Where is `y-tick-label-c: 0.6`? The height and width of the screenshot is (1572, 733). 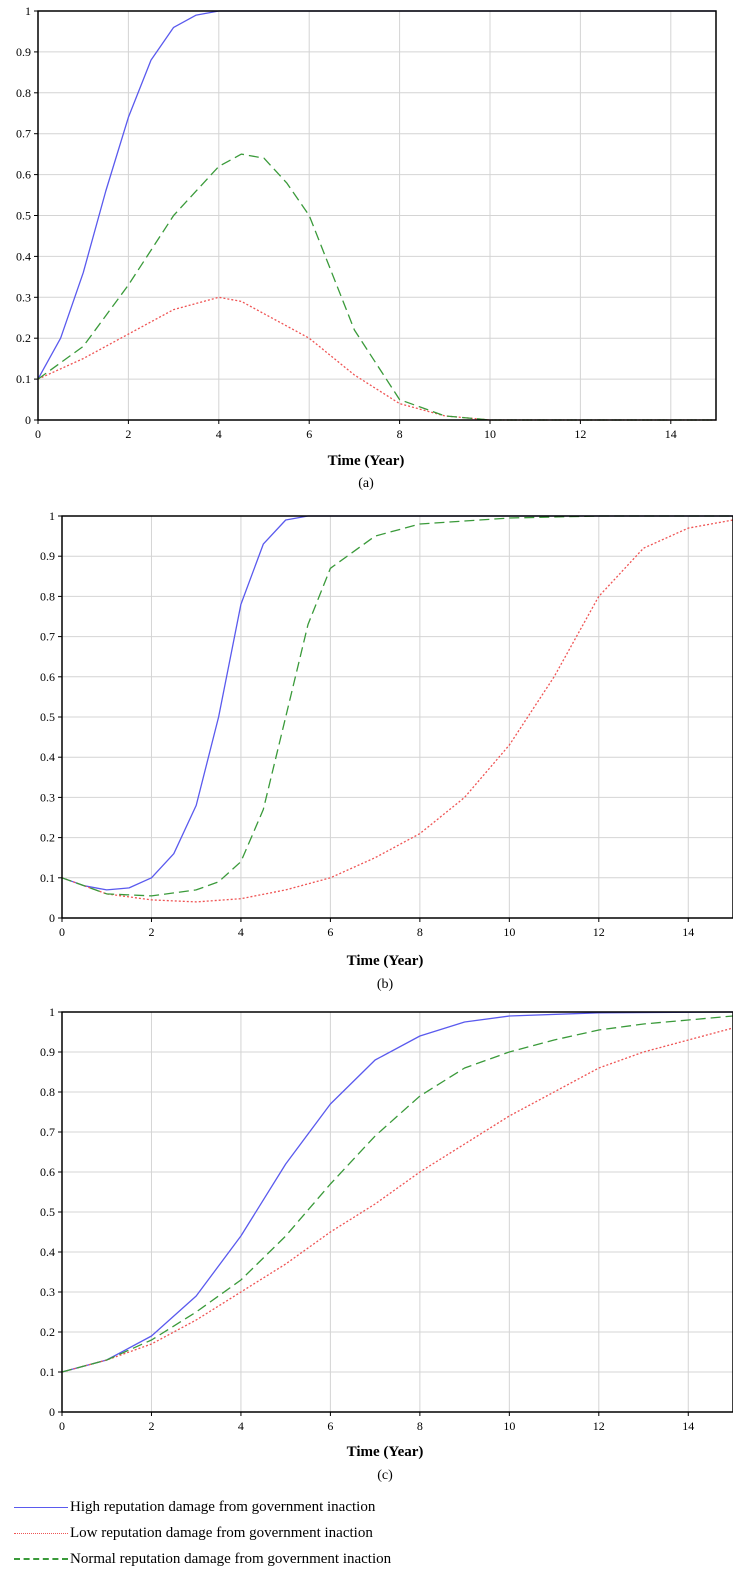 y-tick-label-c: 0.6 is located at coordinates (47, 1172).